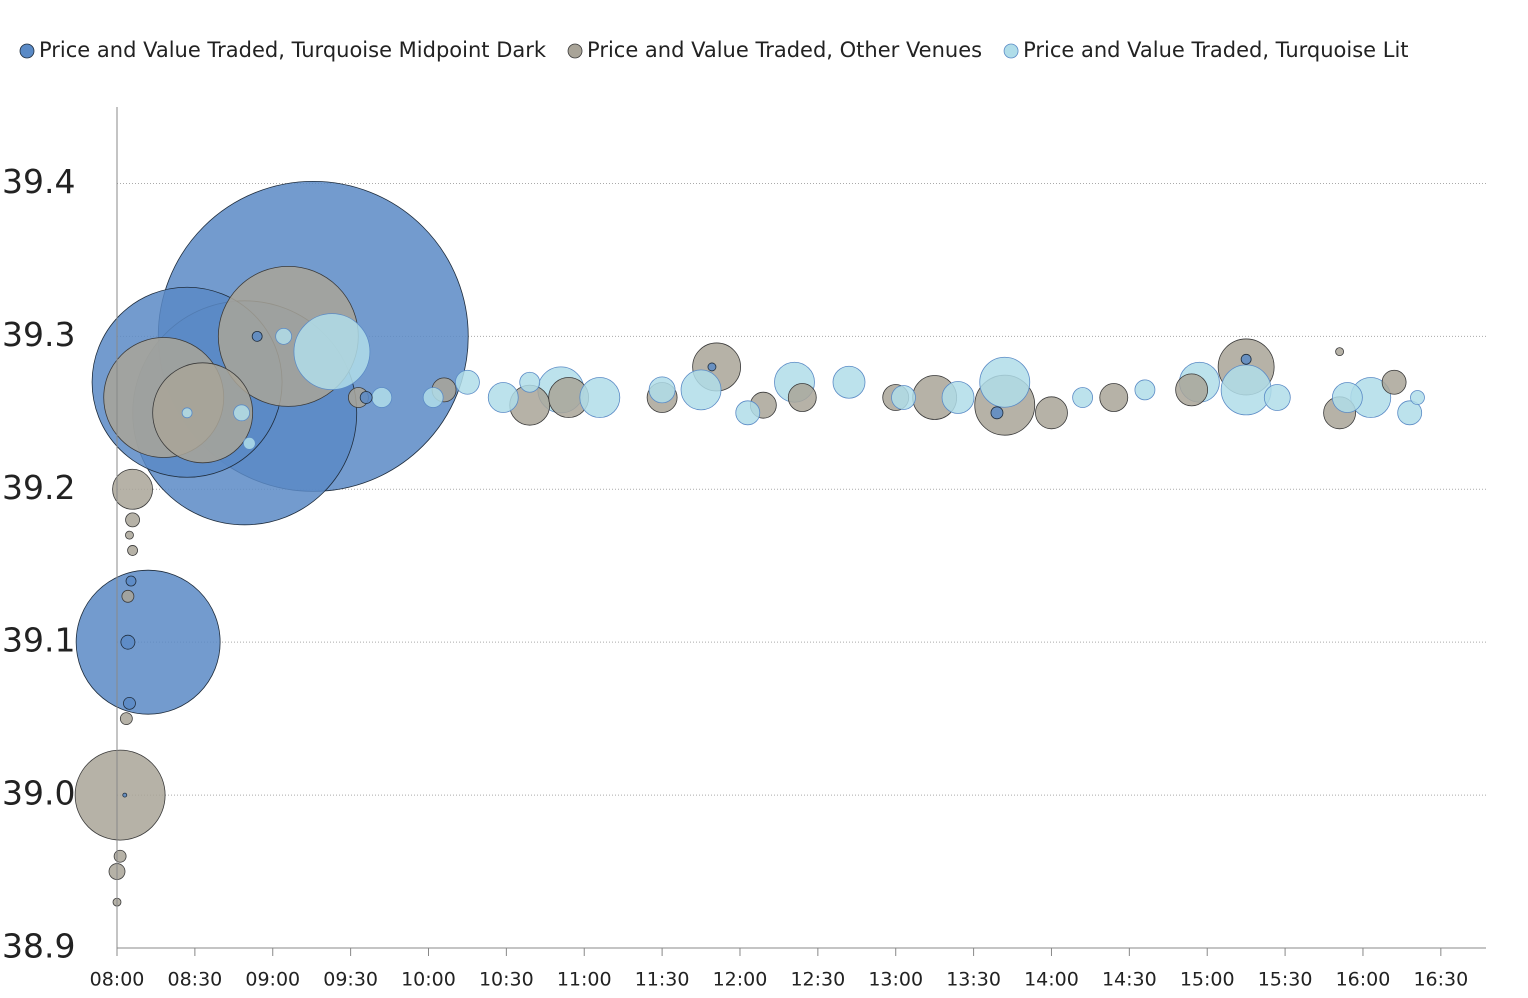 This screenshot has width=1528, height=998. I want to click on legend-label: Price and Value Traded, Other Venues, so click(784, 50).